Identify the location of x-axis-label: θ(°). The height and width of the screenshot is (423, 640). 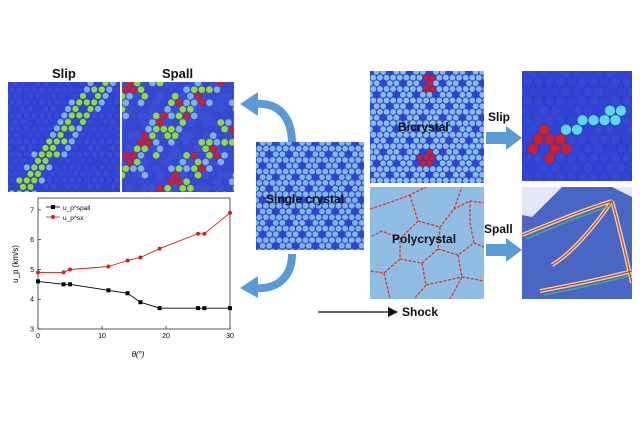
(138, 354).